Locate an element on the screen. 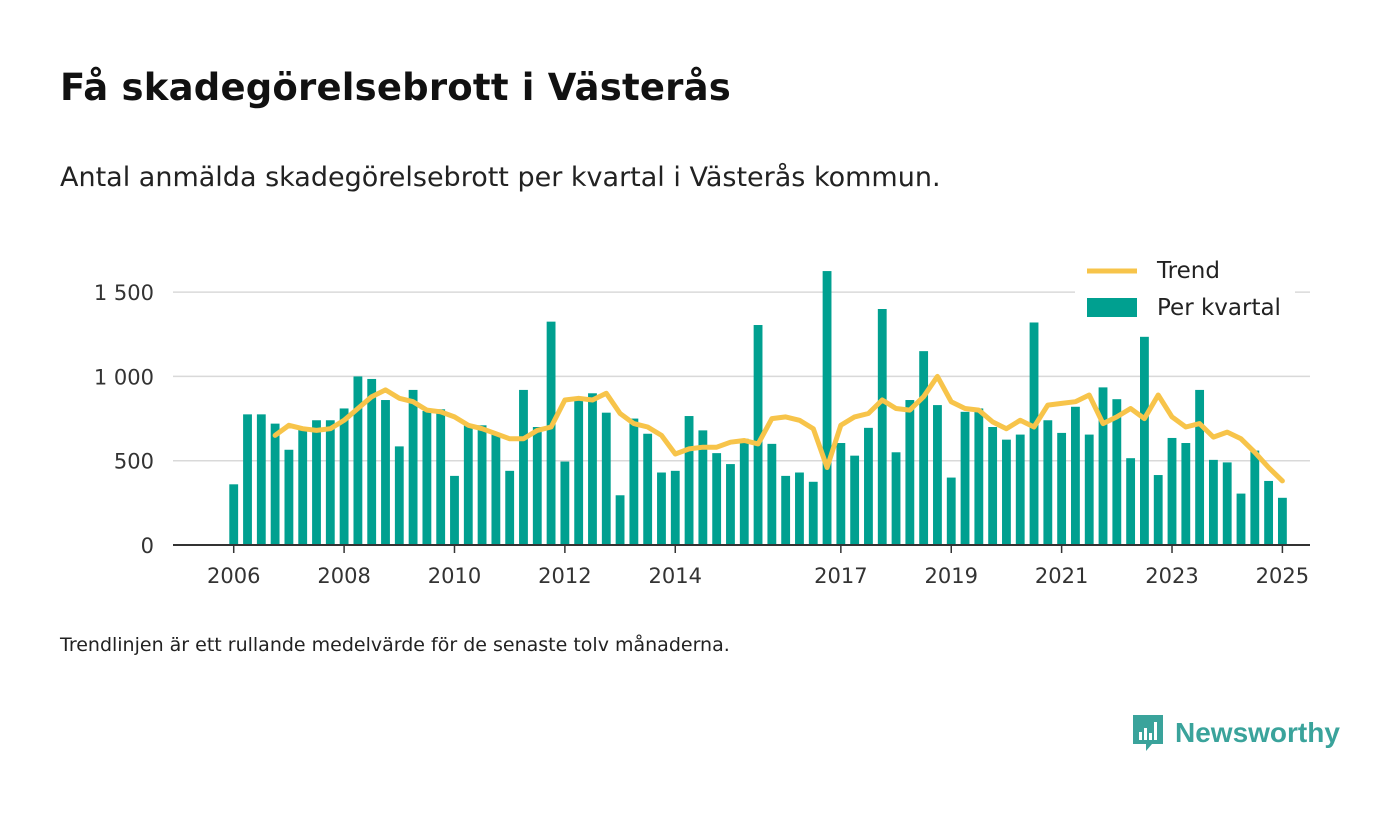  y-tick-label: 500 is located at coordinates (134, 462).